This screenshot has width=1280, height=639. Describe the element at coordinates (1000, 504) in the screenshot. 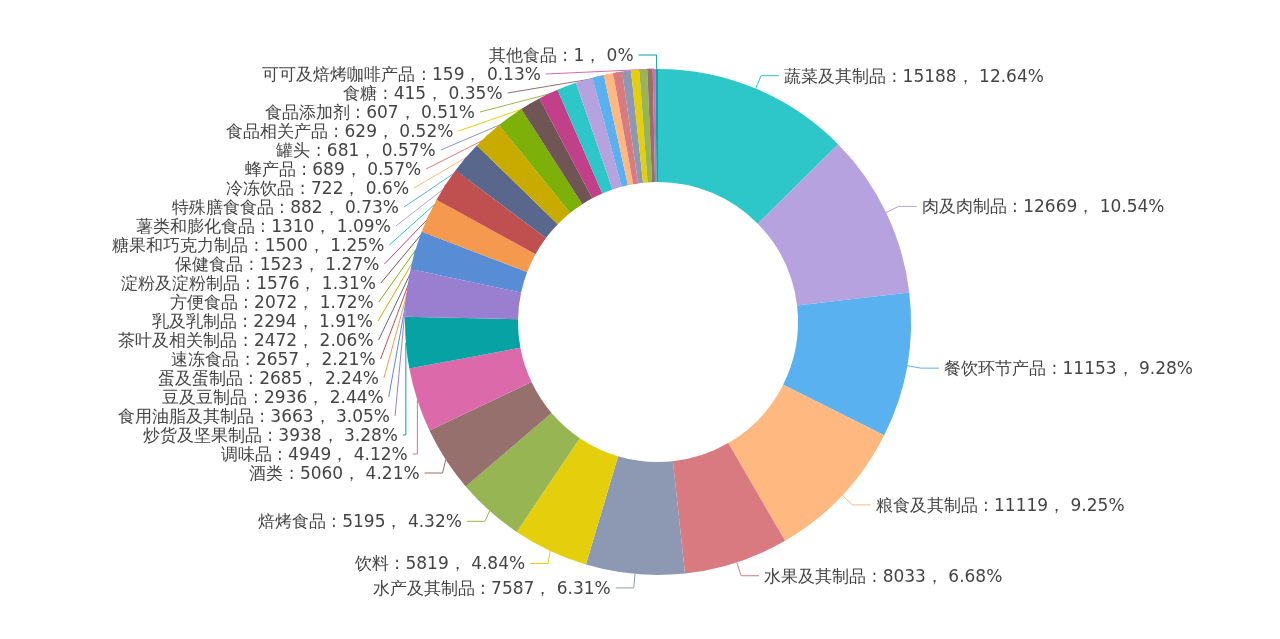

I see `slice-label: 粮食及其制品 : 11119， 9.25%` at that location.